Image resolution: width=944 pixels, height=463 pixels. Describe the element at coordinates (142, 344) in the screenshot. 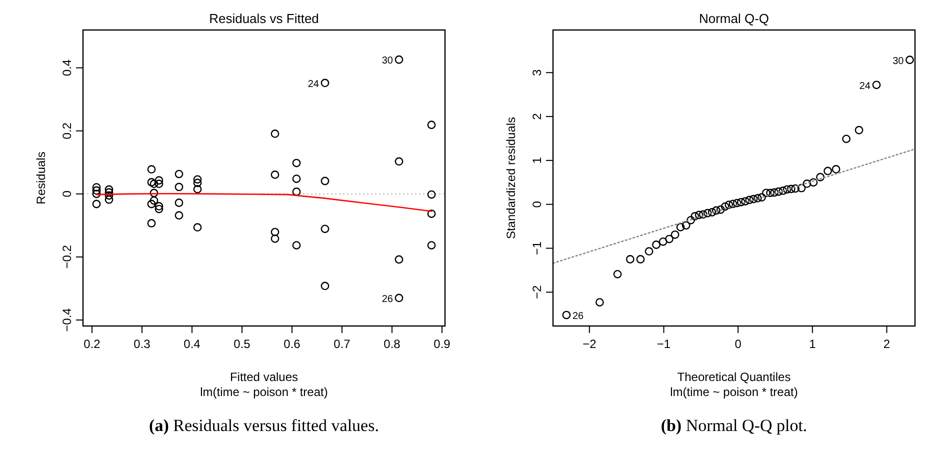

I see `x-tick-label: 0.3` at that location.